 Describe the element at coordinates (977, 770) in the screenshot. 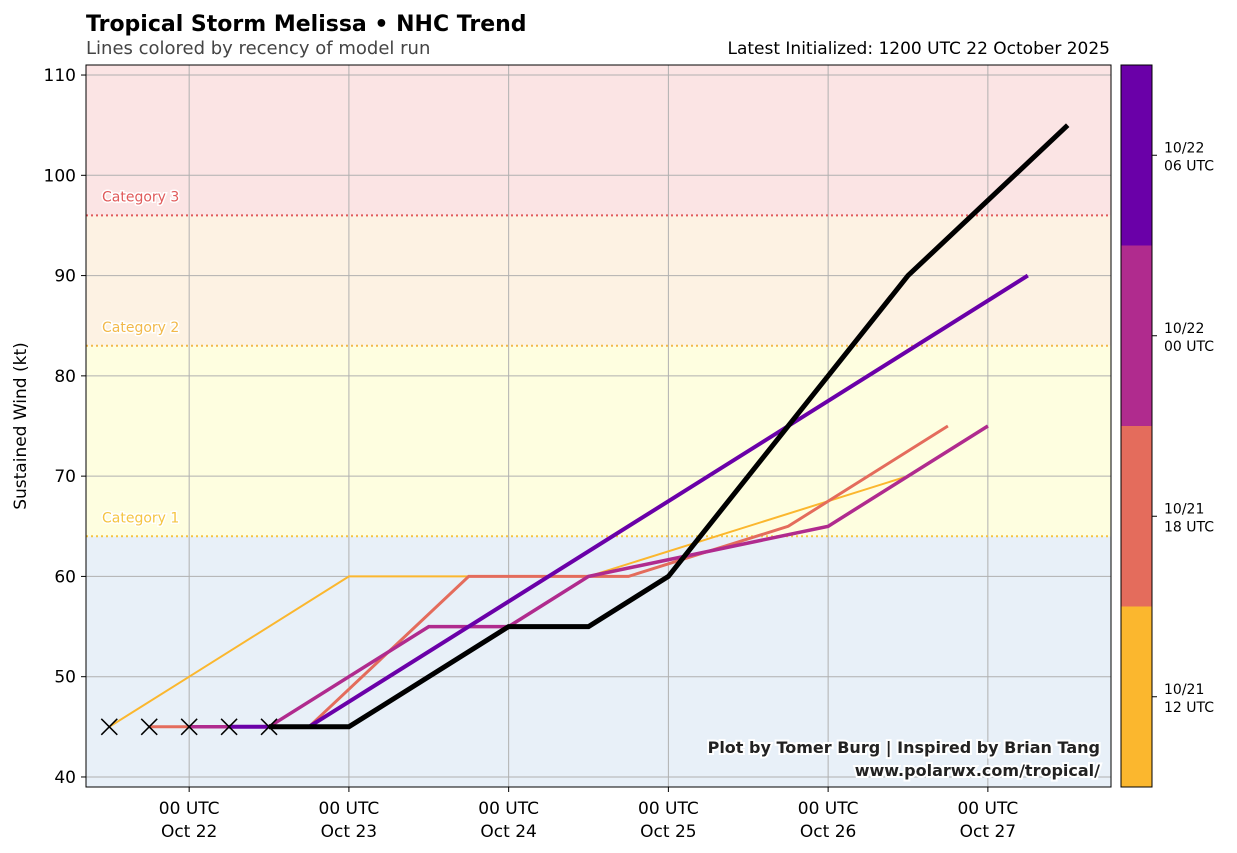

I see `credit-url: www.polarwx.com/tropical/` at that location.